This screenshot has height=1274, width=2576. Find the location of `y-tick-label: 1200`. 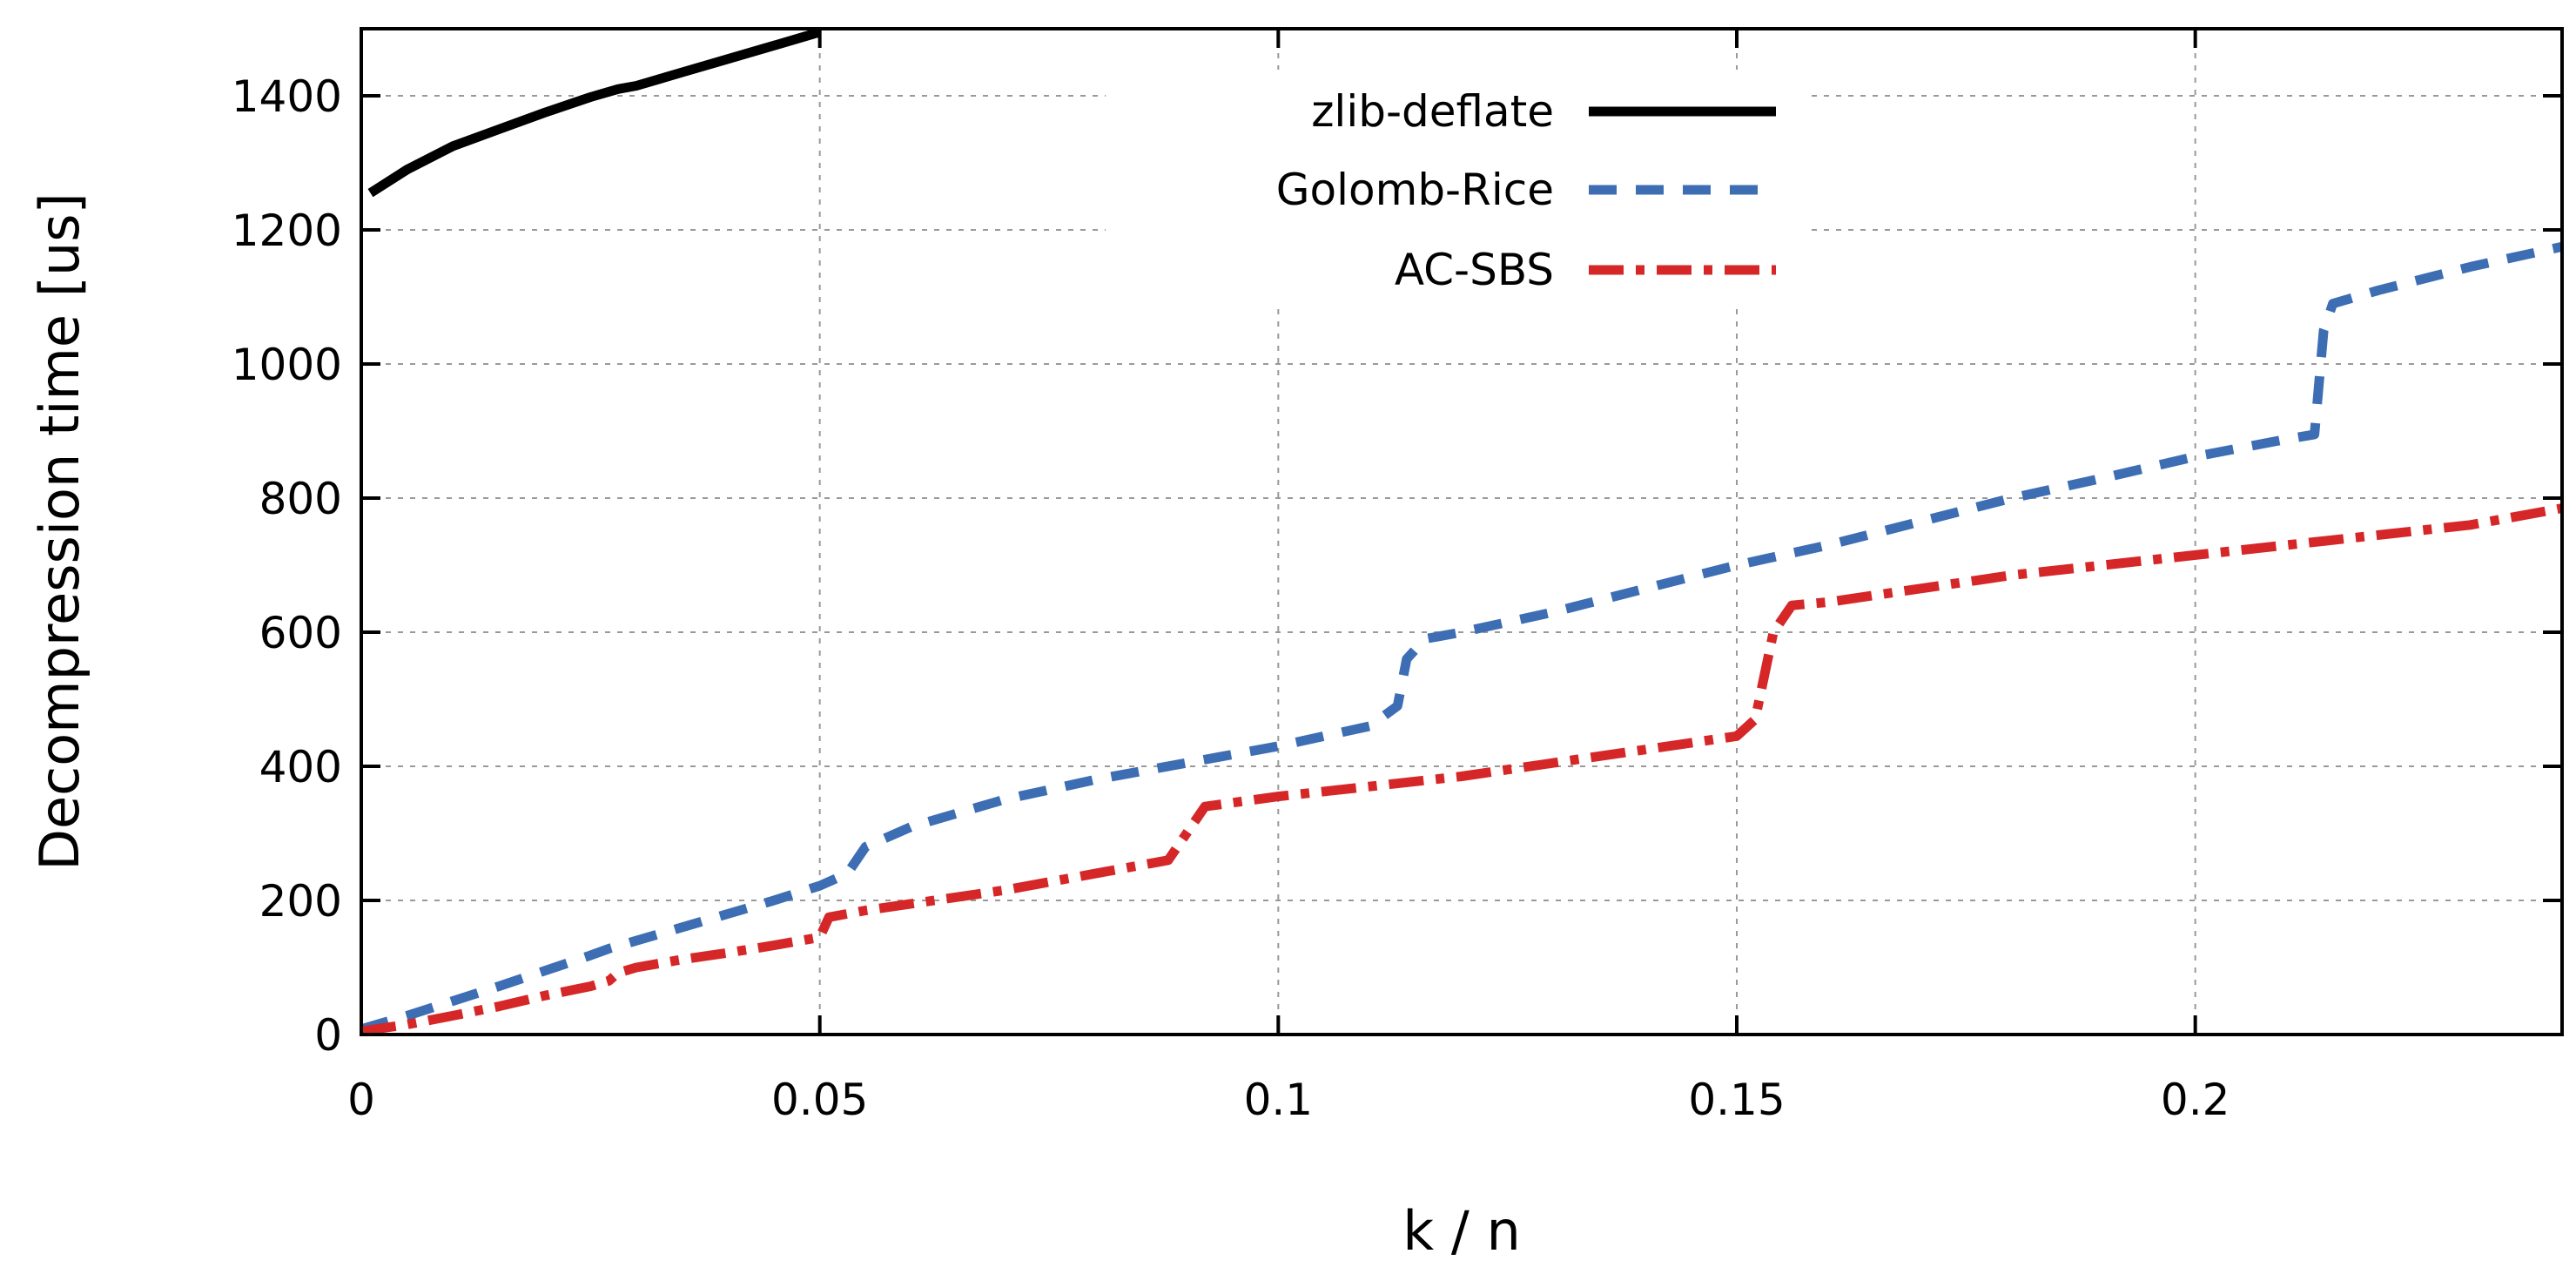

y-tick-label: 1200 is located at coordinates (287, 231).